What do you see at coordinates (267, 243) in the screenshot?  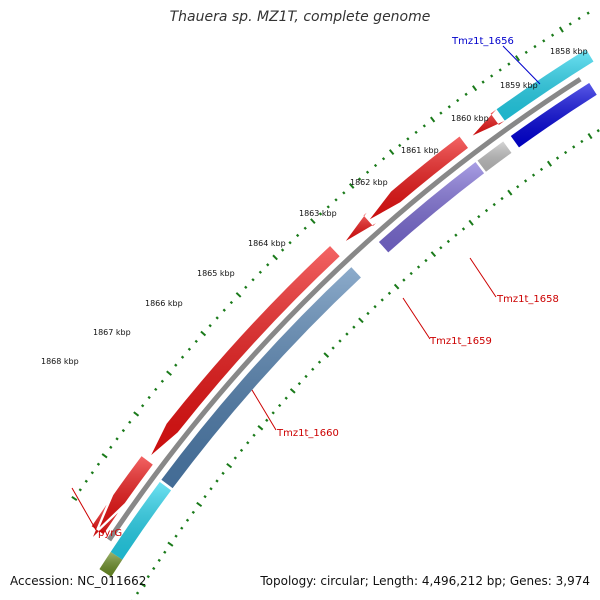 I see `tick-label-1864: 1864 kbp` at bounding box center [267, 243].